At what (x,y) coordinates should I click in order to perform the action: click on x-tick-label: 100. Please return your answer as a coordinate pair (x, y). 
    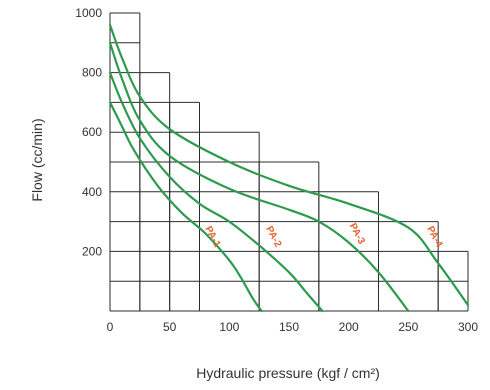
    Looking at the image, I should click on (229, 327).